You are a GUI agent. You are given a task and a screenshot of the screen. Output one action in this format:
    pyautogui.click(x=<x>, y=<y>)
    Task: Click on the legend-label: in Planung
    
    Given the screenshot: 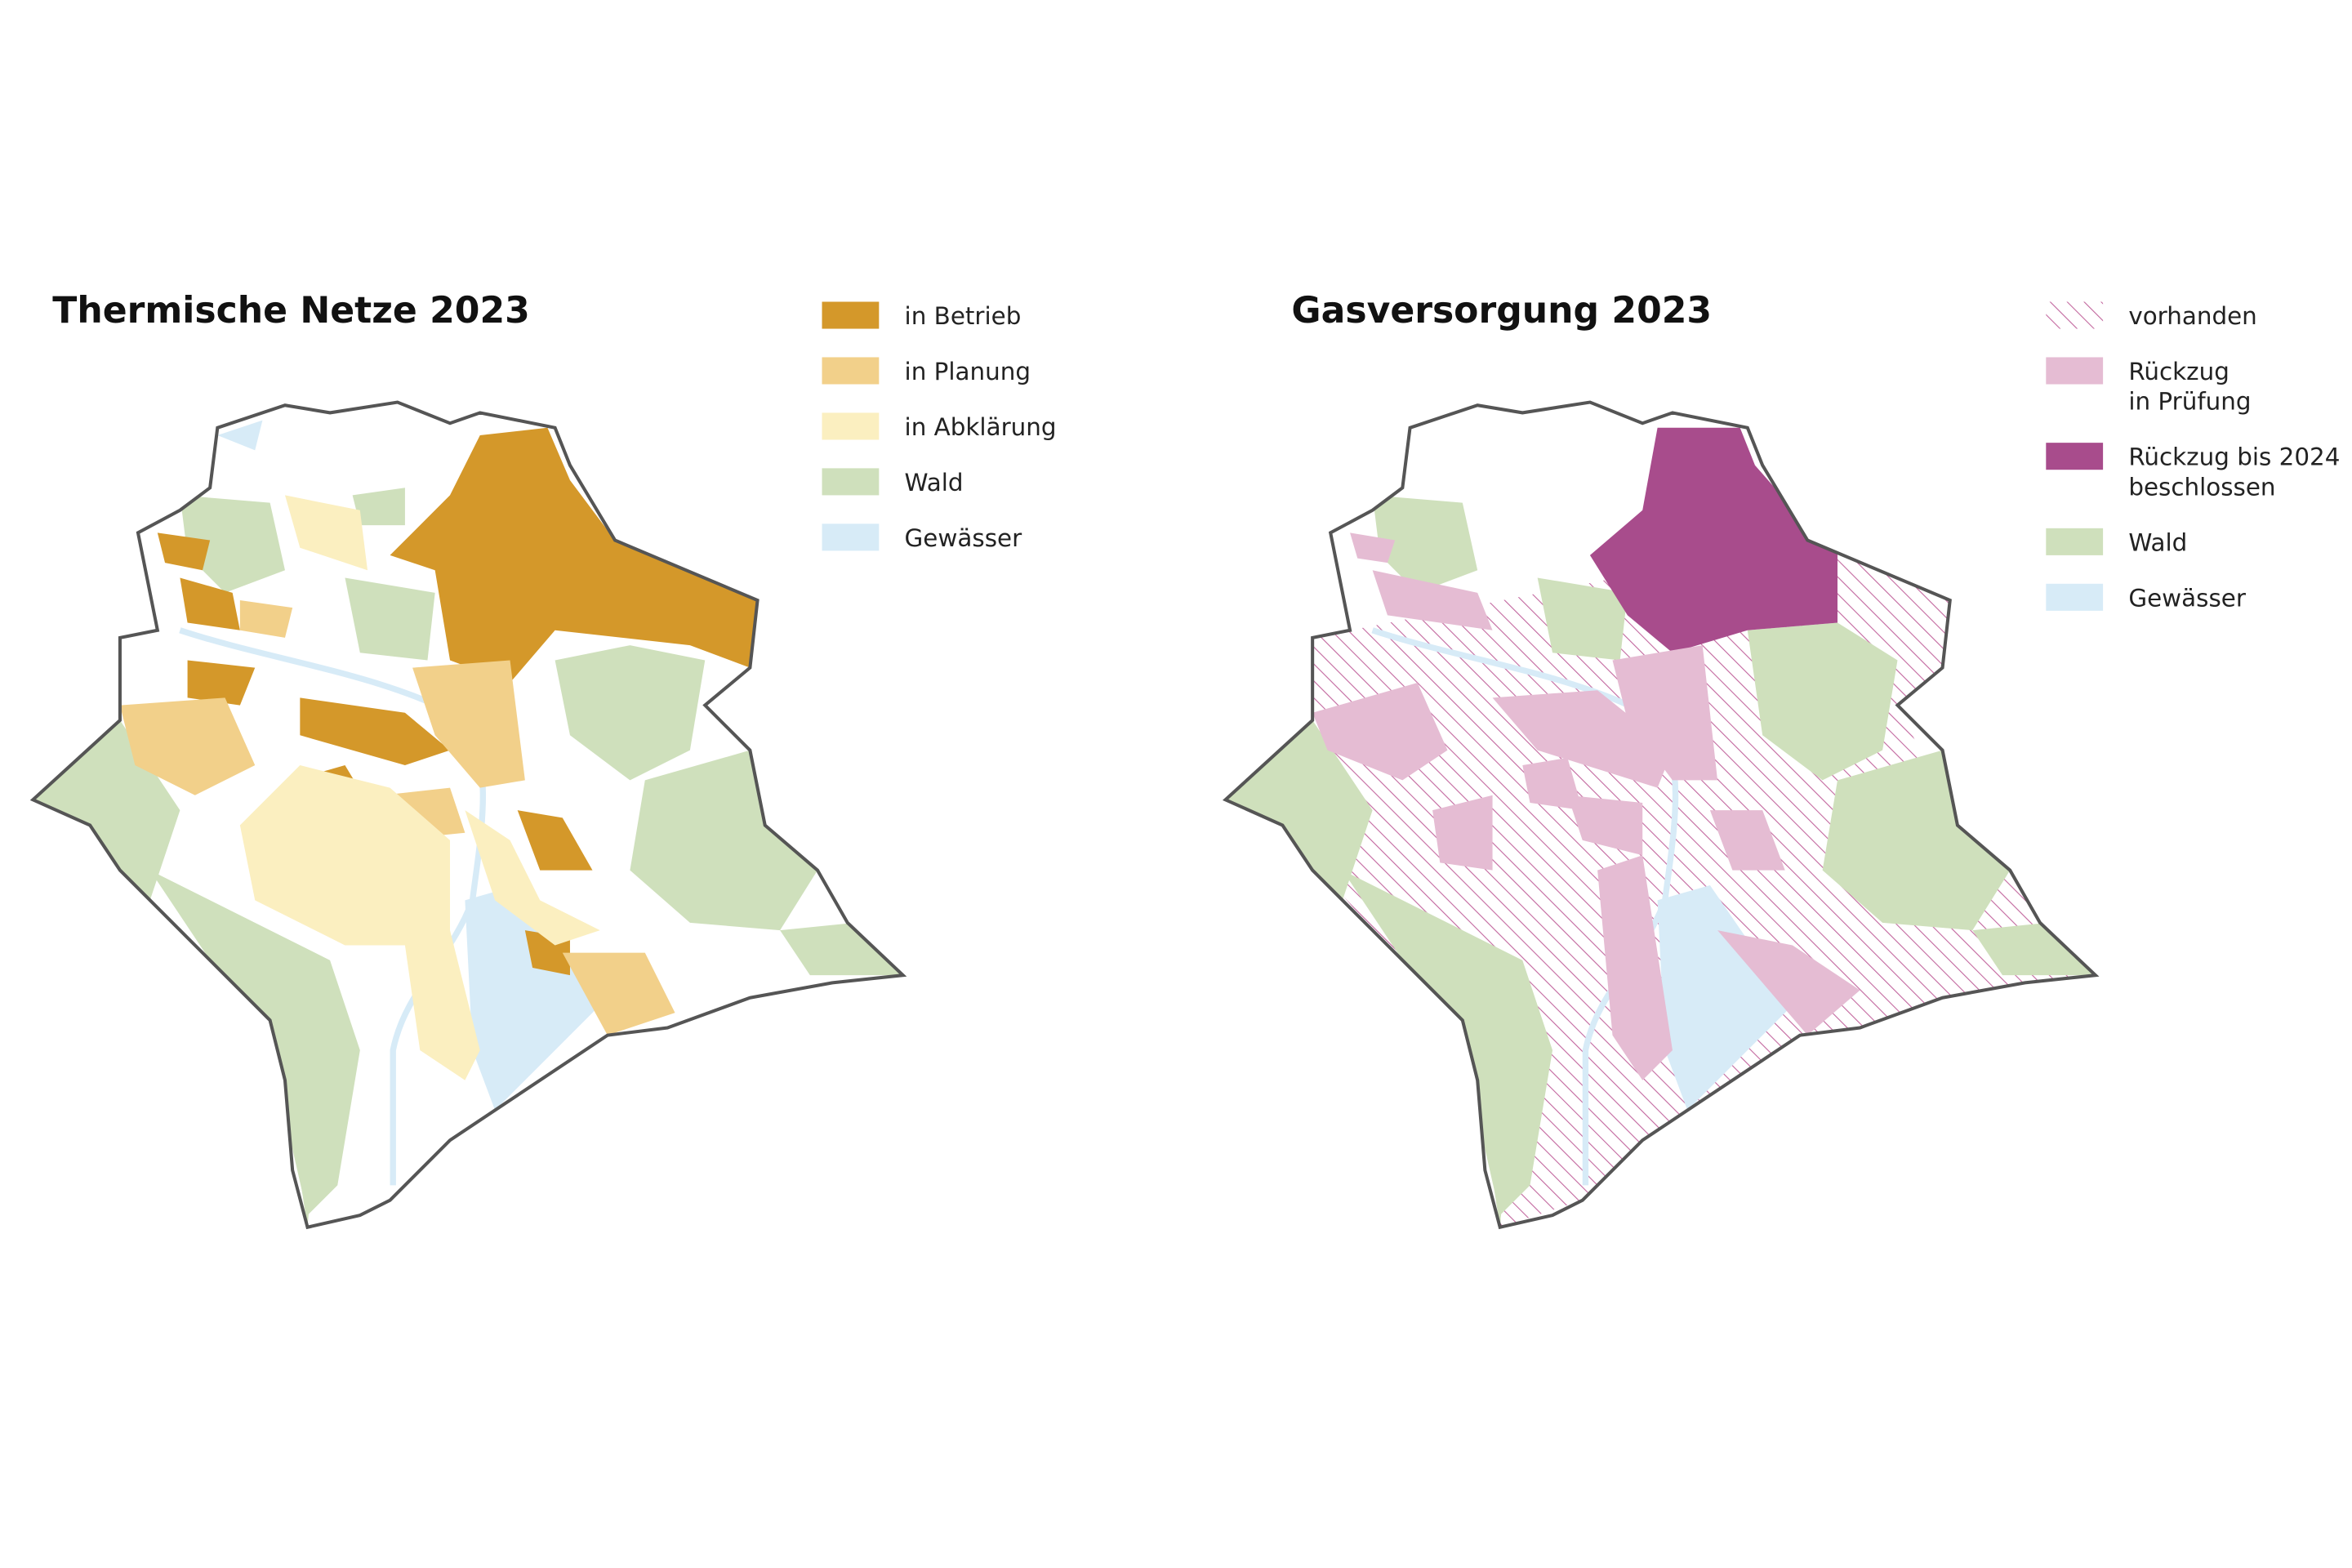 What is the action you would take?
    pyautogui.click(x=968, y=371)
    